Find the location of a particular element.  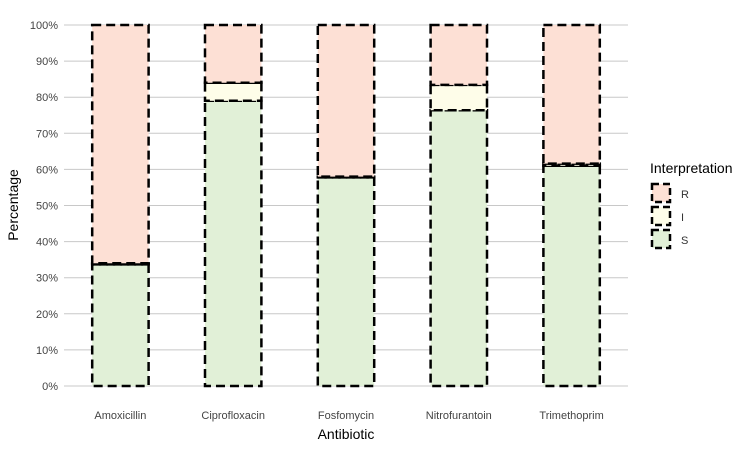

y-tick-label: 60% is located at coordinates (47, 170).